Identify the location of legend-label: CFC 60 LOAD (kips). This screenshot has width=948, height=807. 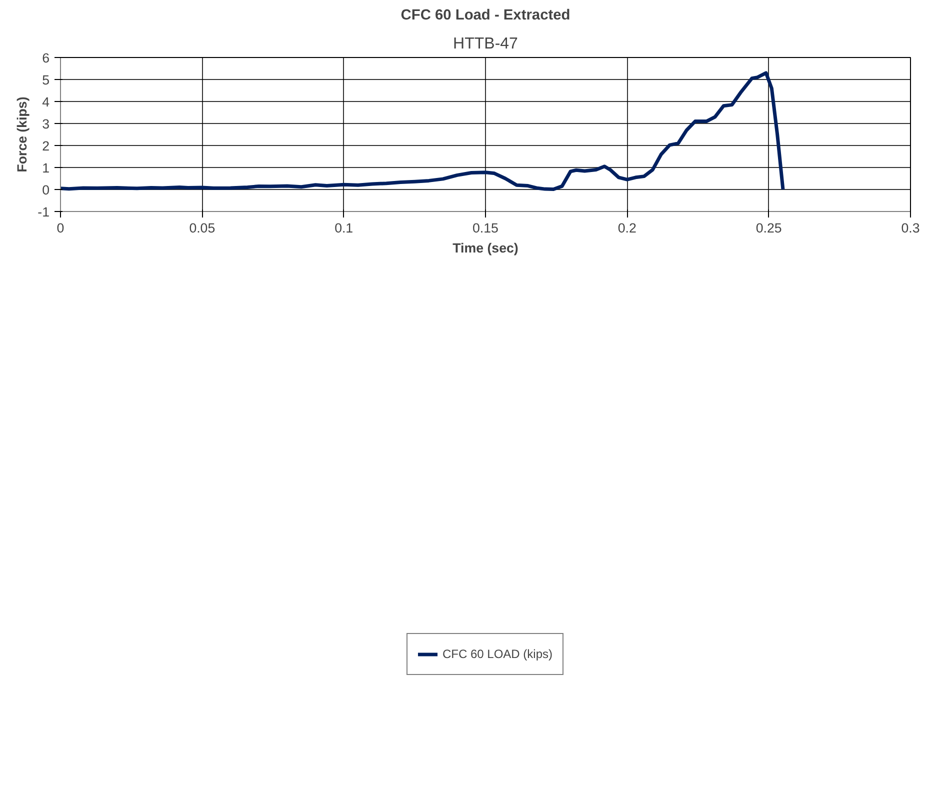
(497, 654).